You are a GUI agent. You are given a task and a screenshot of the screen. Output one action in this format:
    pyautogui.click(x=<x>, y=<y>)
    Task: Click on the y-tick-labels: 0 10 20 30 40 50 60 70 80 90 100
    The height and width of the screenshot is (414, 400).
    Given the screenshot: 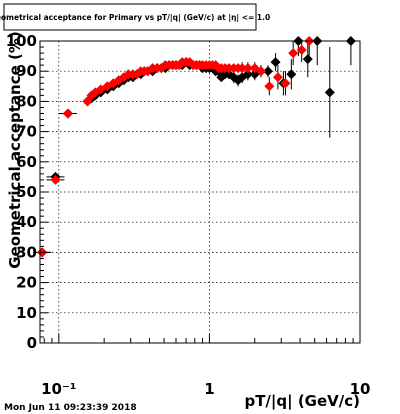 What is the action you would take?
    pyautogui.click(x=21, y=192)
    